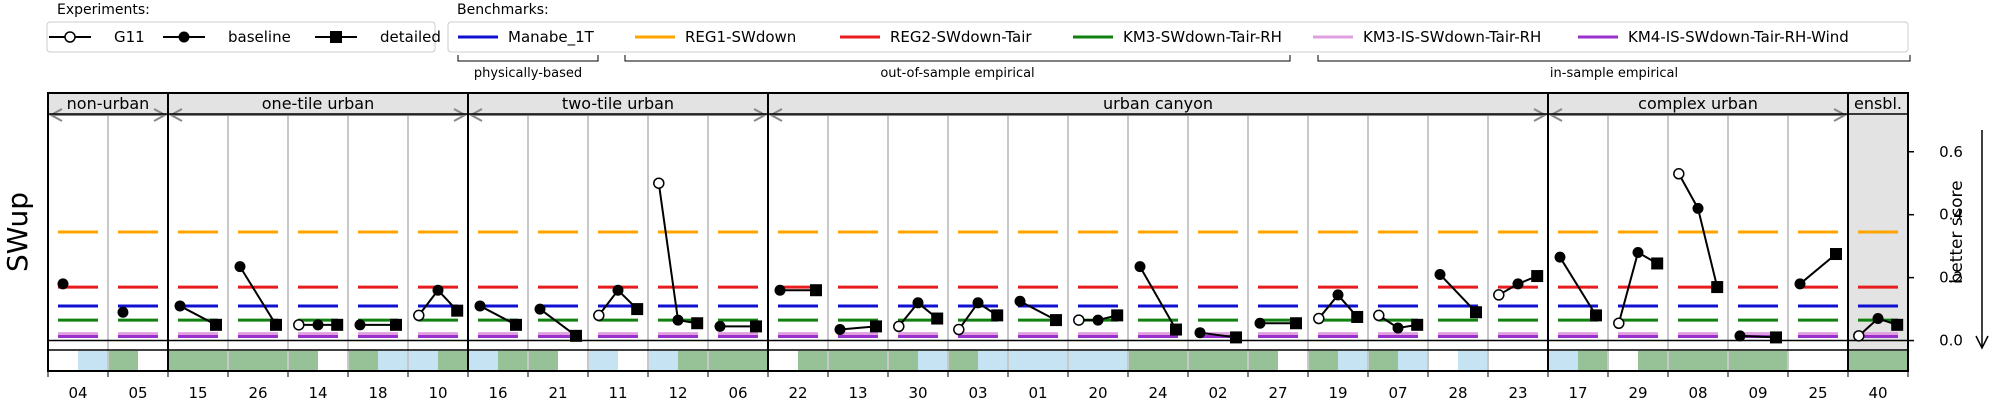 The width and height of the screenshot is (1992, 409). I want to click on experiments-legend-box, so click(241, 37).